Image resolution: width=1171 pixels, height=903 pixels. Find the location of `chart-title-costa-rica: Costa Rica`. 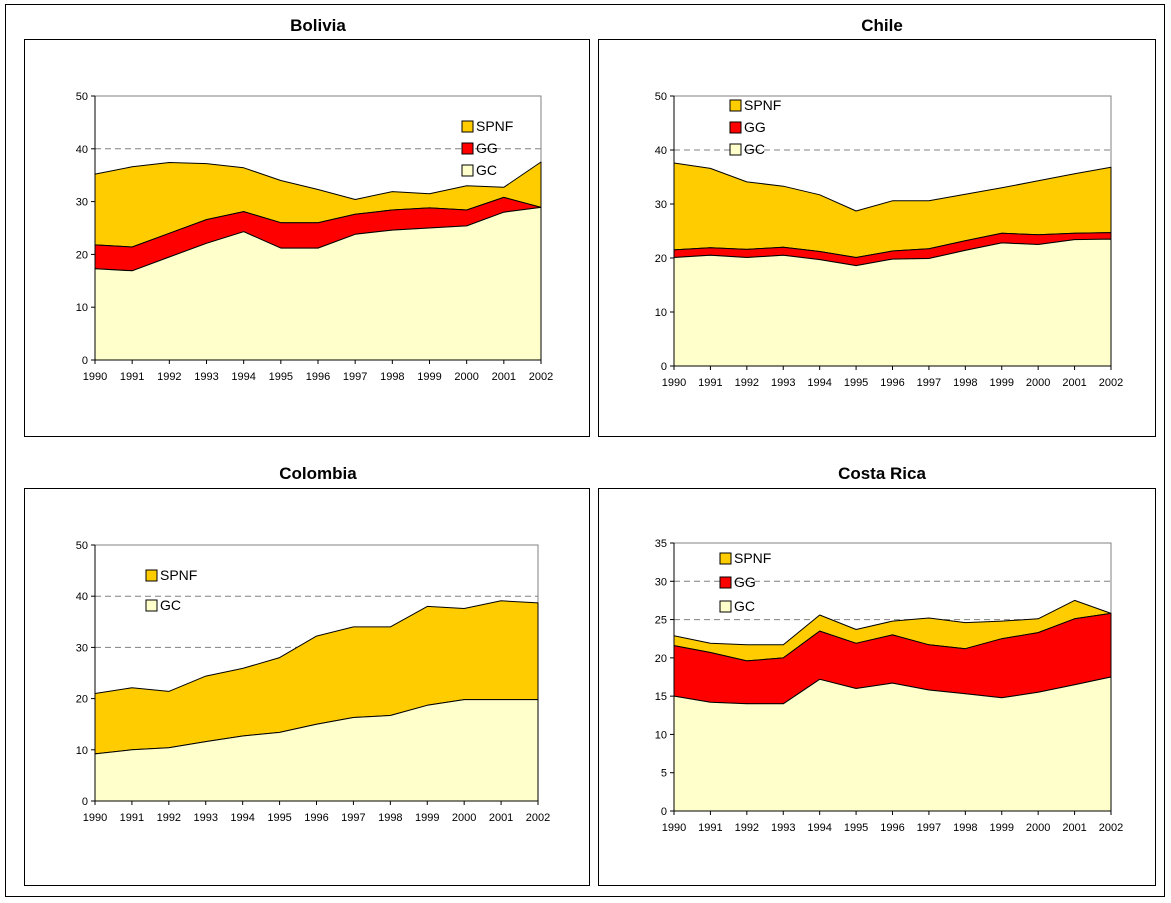

chart-title-costa-rica: Costa Rica is located at coordinates (882, 473).